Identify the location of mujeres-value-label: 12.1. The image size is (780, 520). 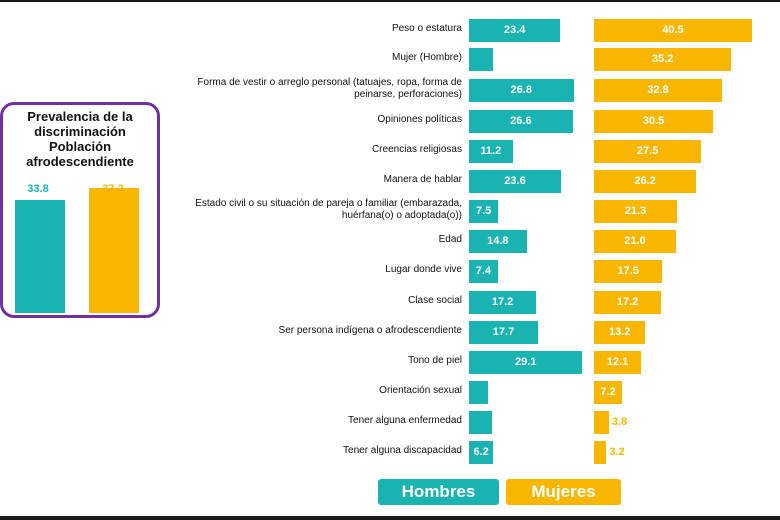
(617, 362).